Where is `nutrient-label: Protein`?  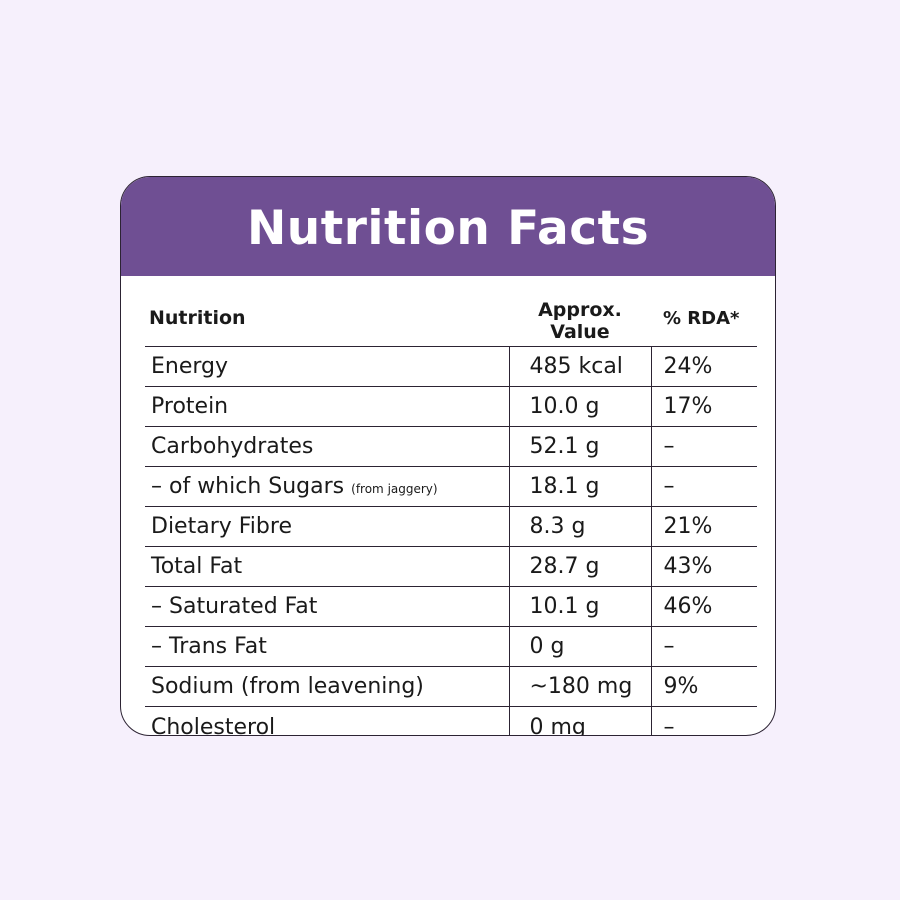 nutrient-label: Protein is located at coordinates (190, 406).